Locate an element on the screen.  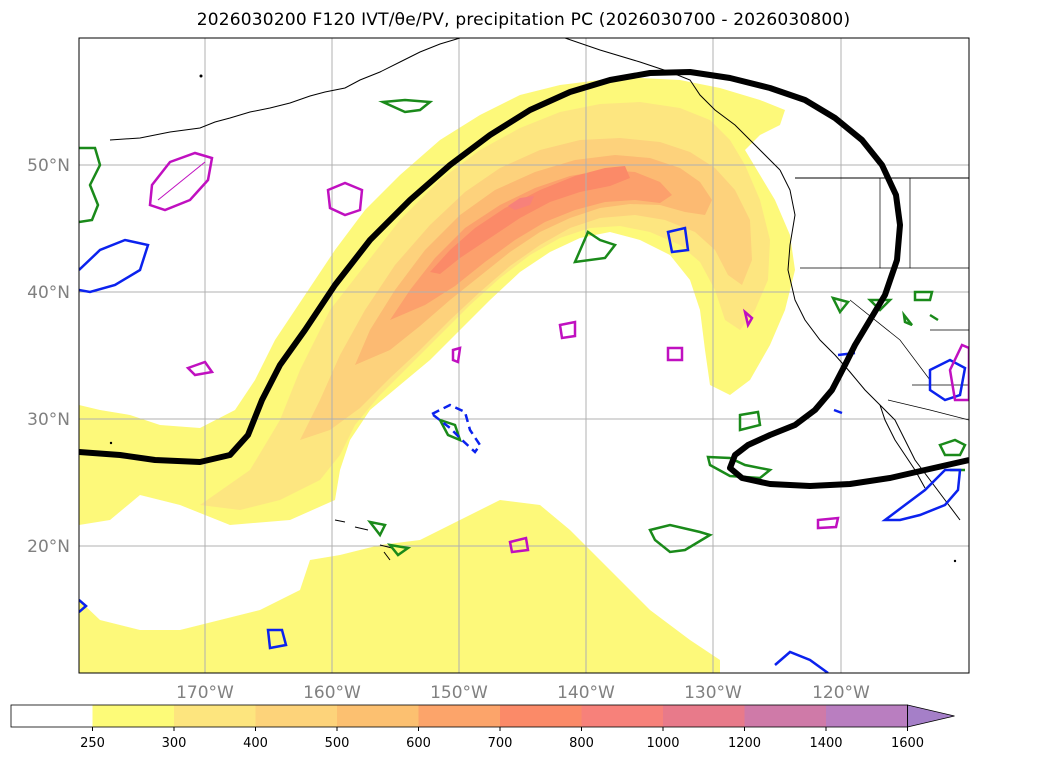
colorbar-frame is located at coordinates (459, 716).